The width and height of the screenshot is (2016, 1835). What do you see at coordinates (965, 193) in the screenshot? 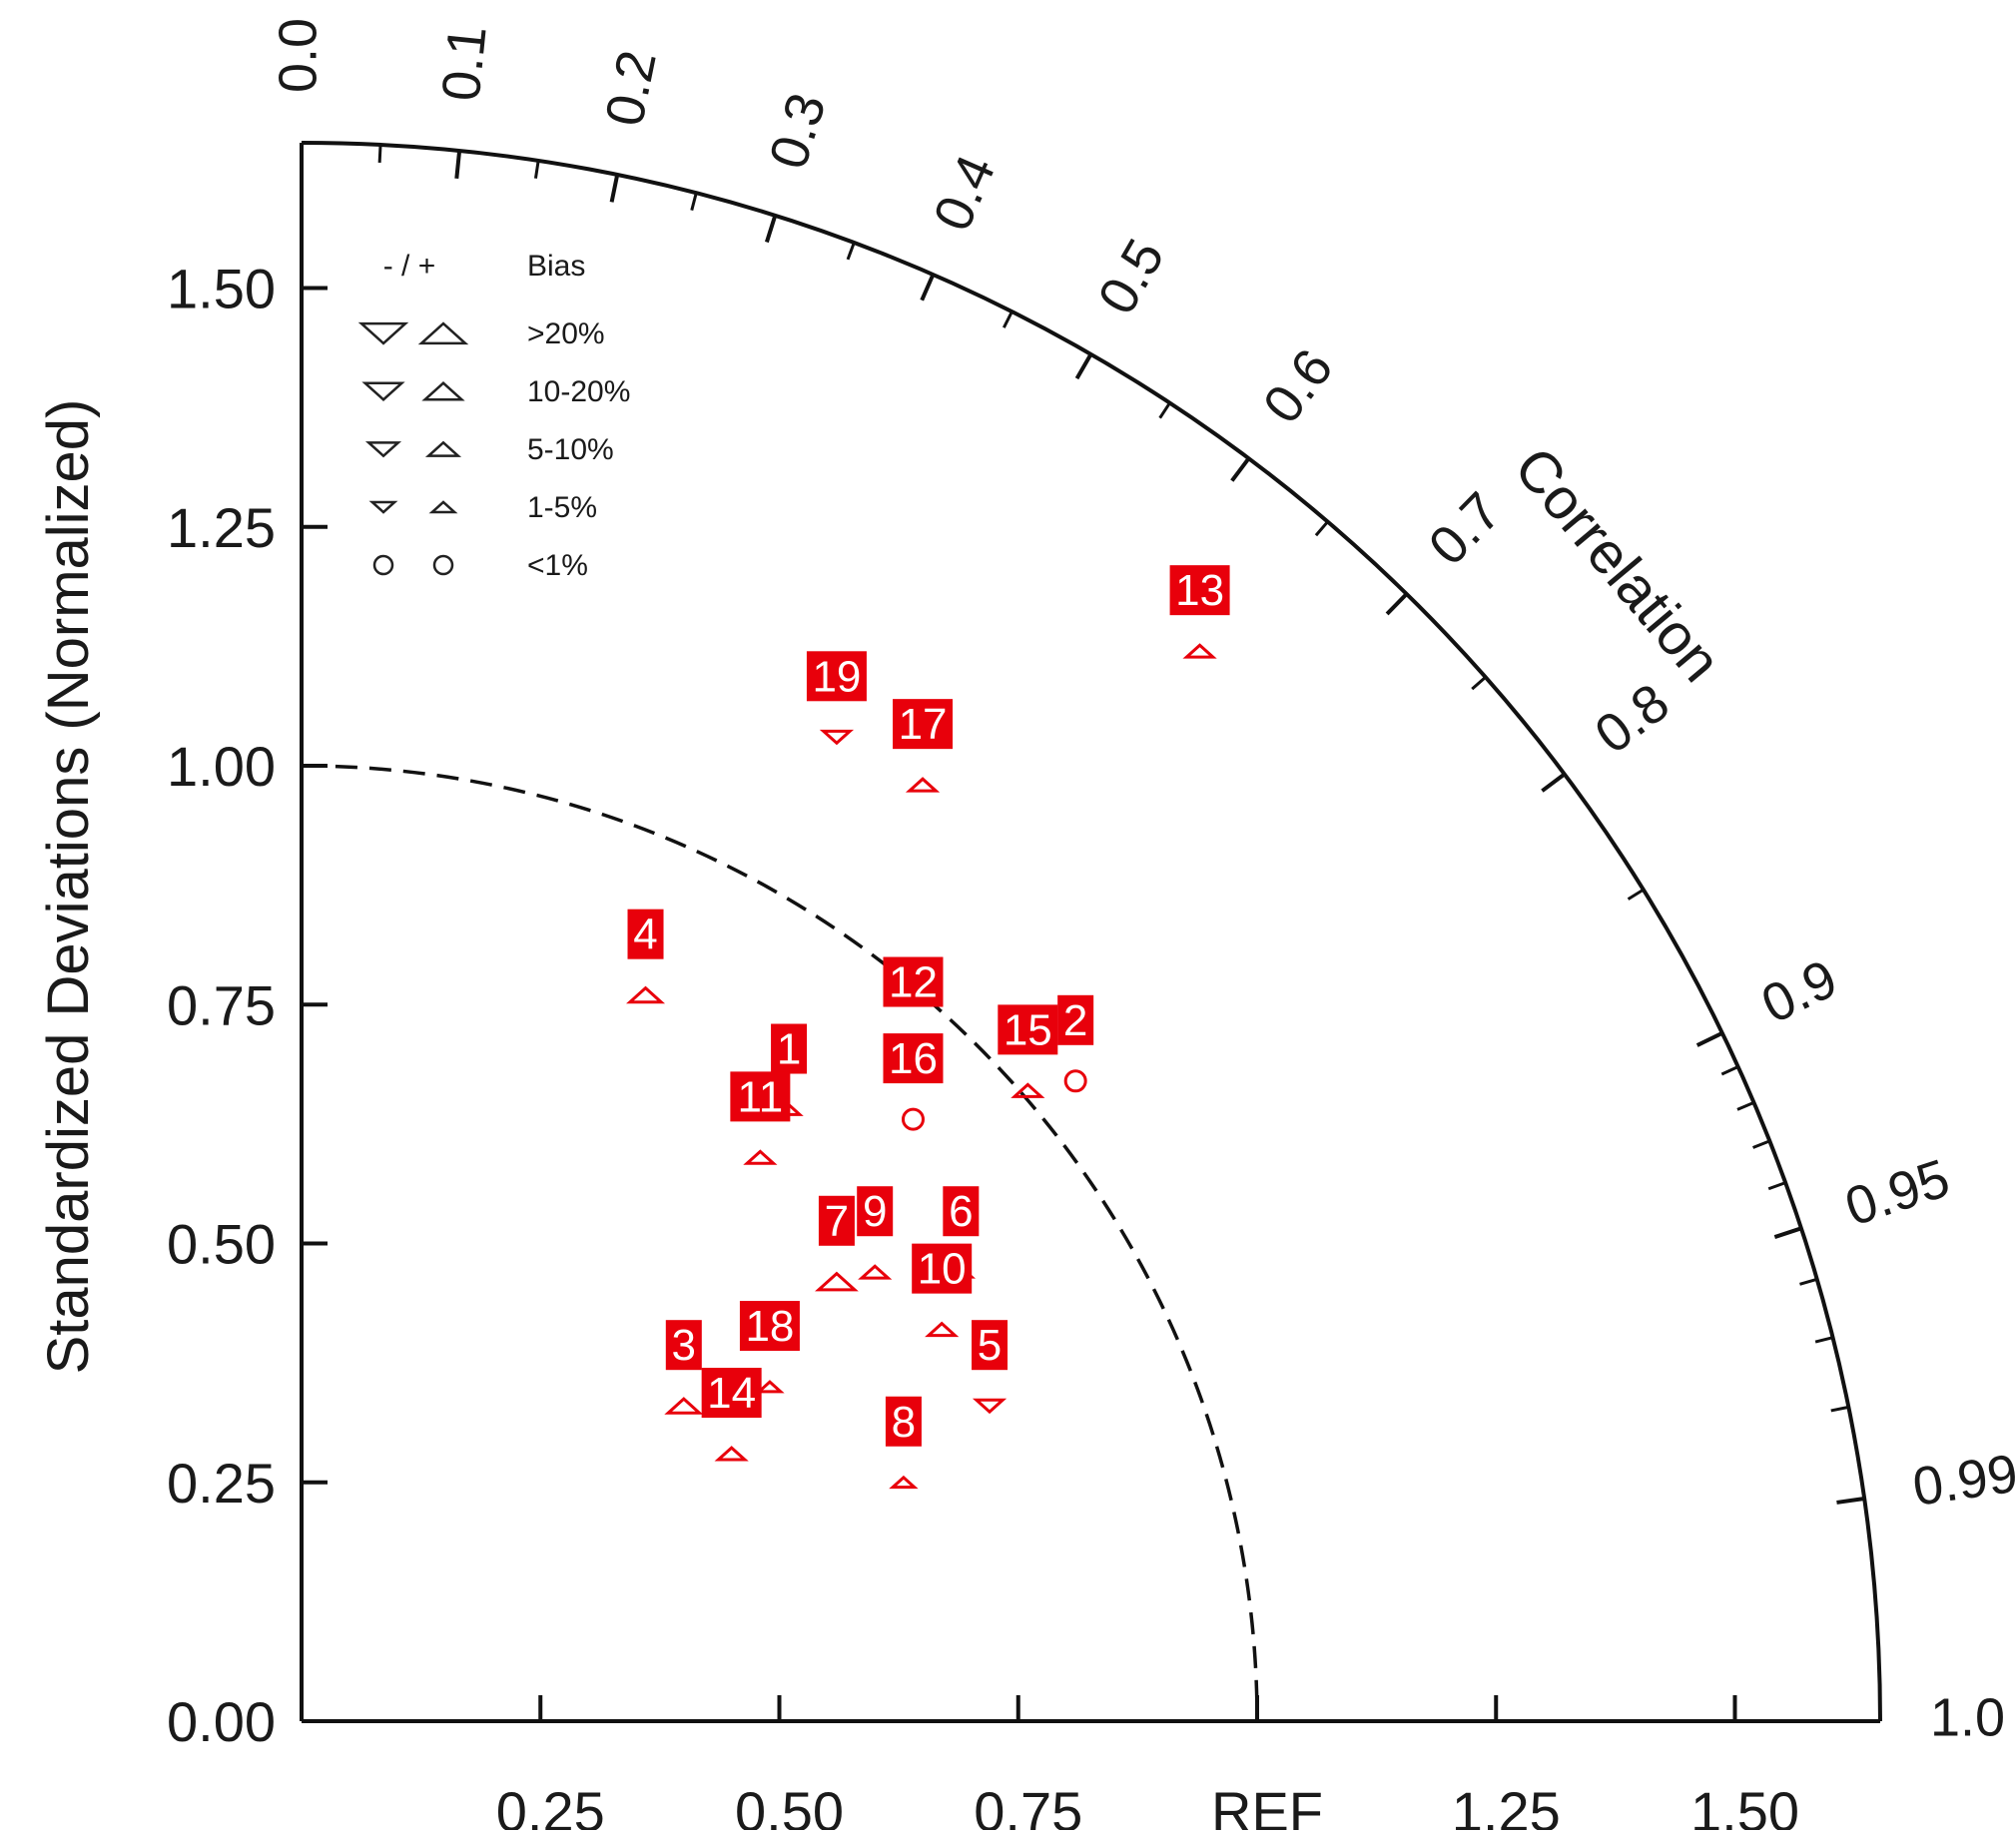
I see `correlation-label: 0.4` at bounding box center [965, 193].